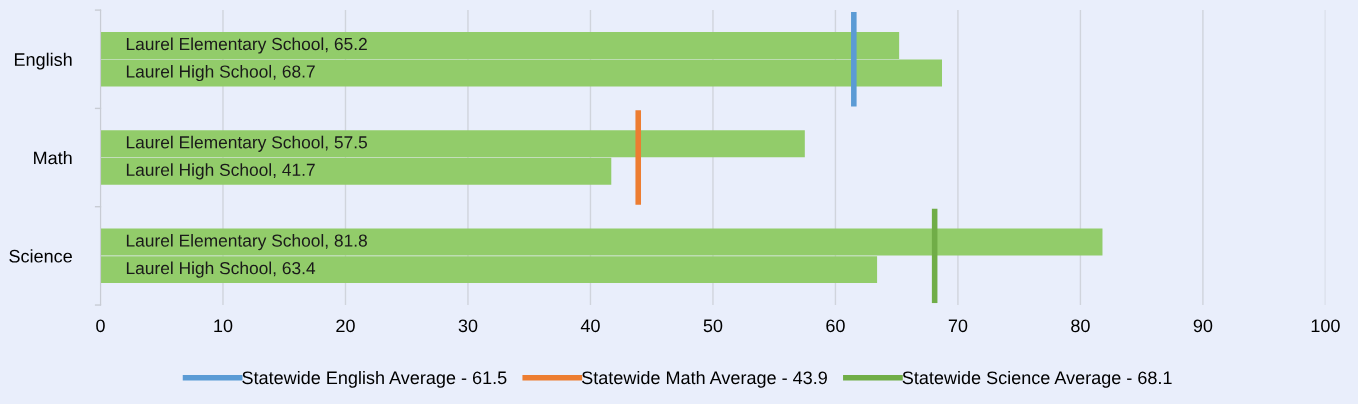 This screenshot has height=404, width=1358. I want to click on data-label: , 65.2, so click(346, 45).